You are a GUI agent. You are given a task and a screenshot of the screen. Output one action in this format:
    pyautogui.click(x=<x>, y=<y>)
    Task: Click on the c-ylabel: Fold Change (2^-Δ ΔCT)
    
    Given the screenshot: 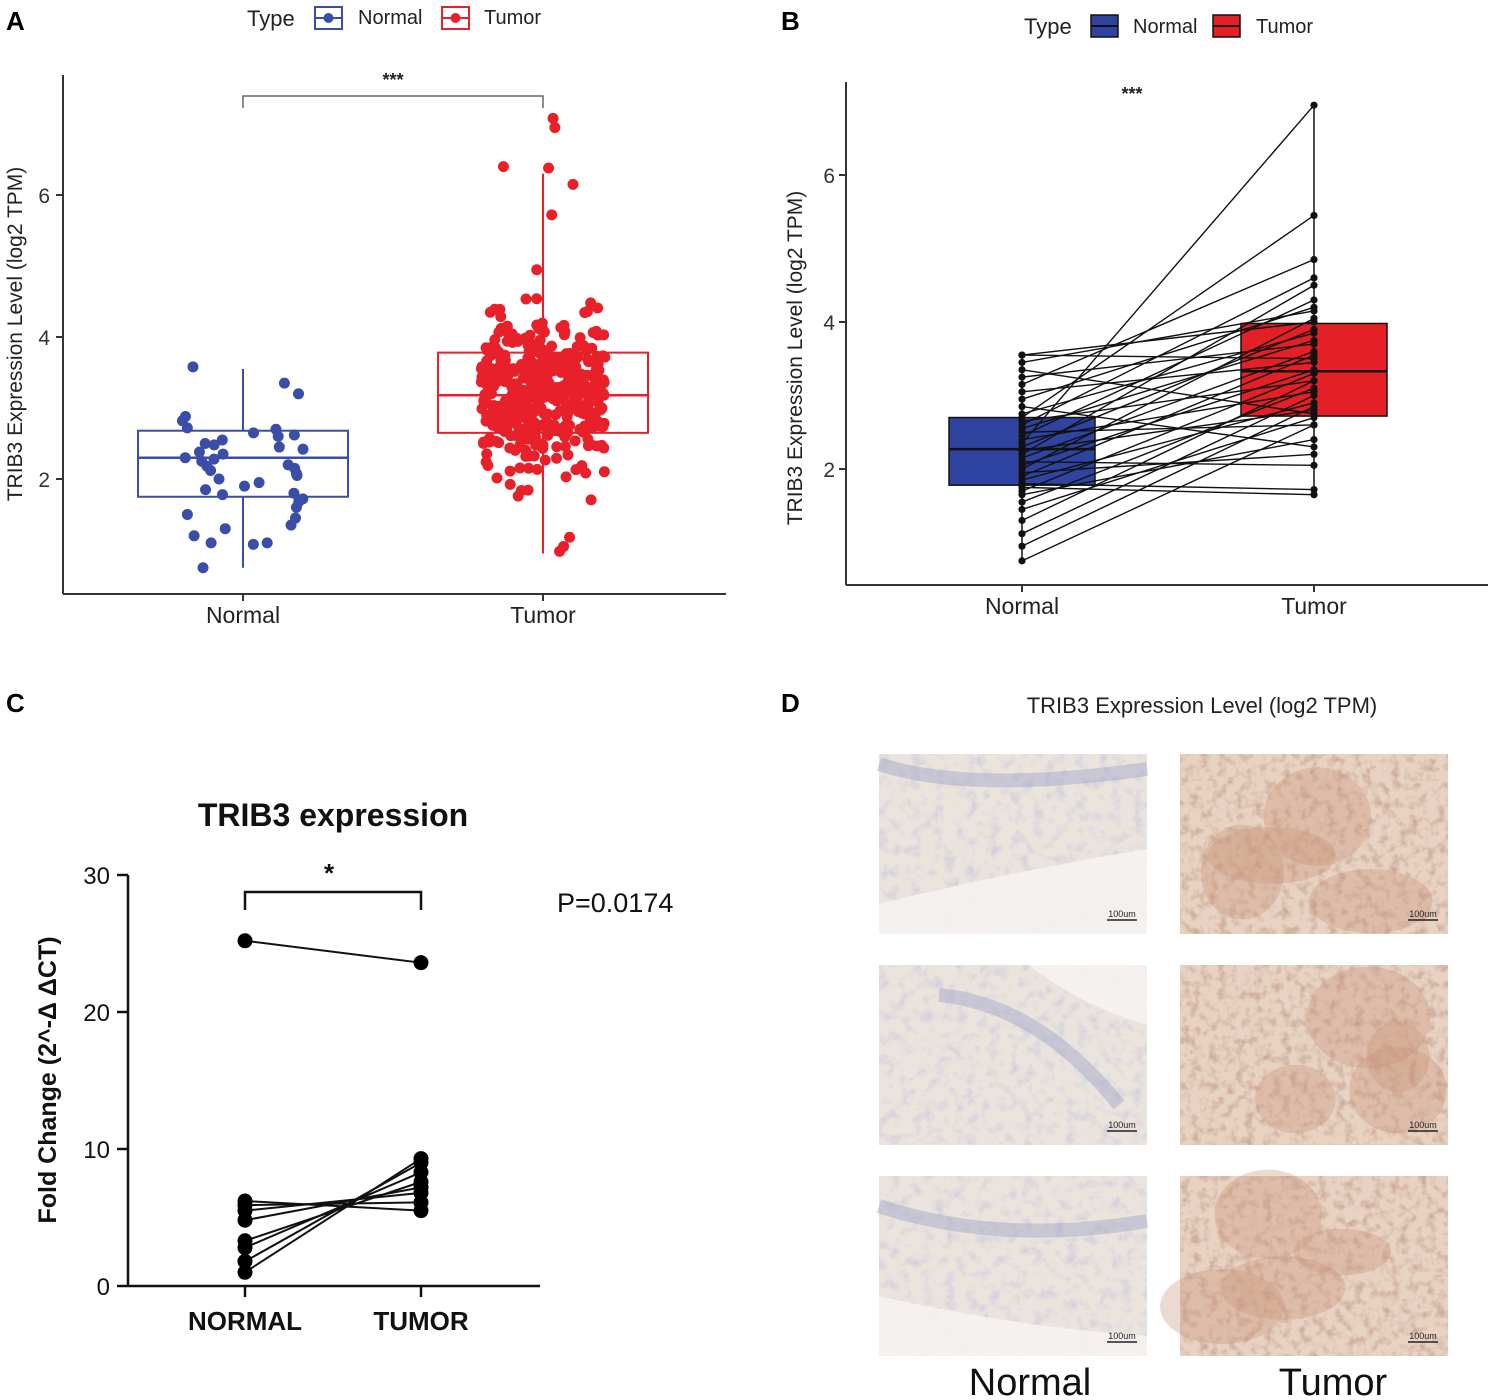 What is the action you would take?
    pyautogui.click(x=48, y=1079)
    